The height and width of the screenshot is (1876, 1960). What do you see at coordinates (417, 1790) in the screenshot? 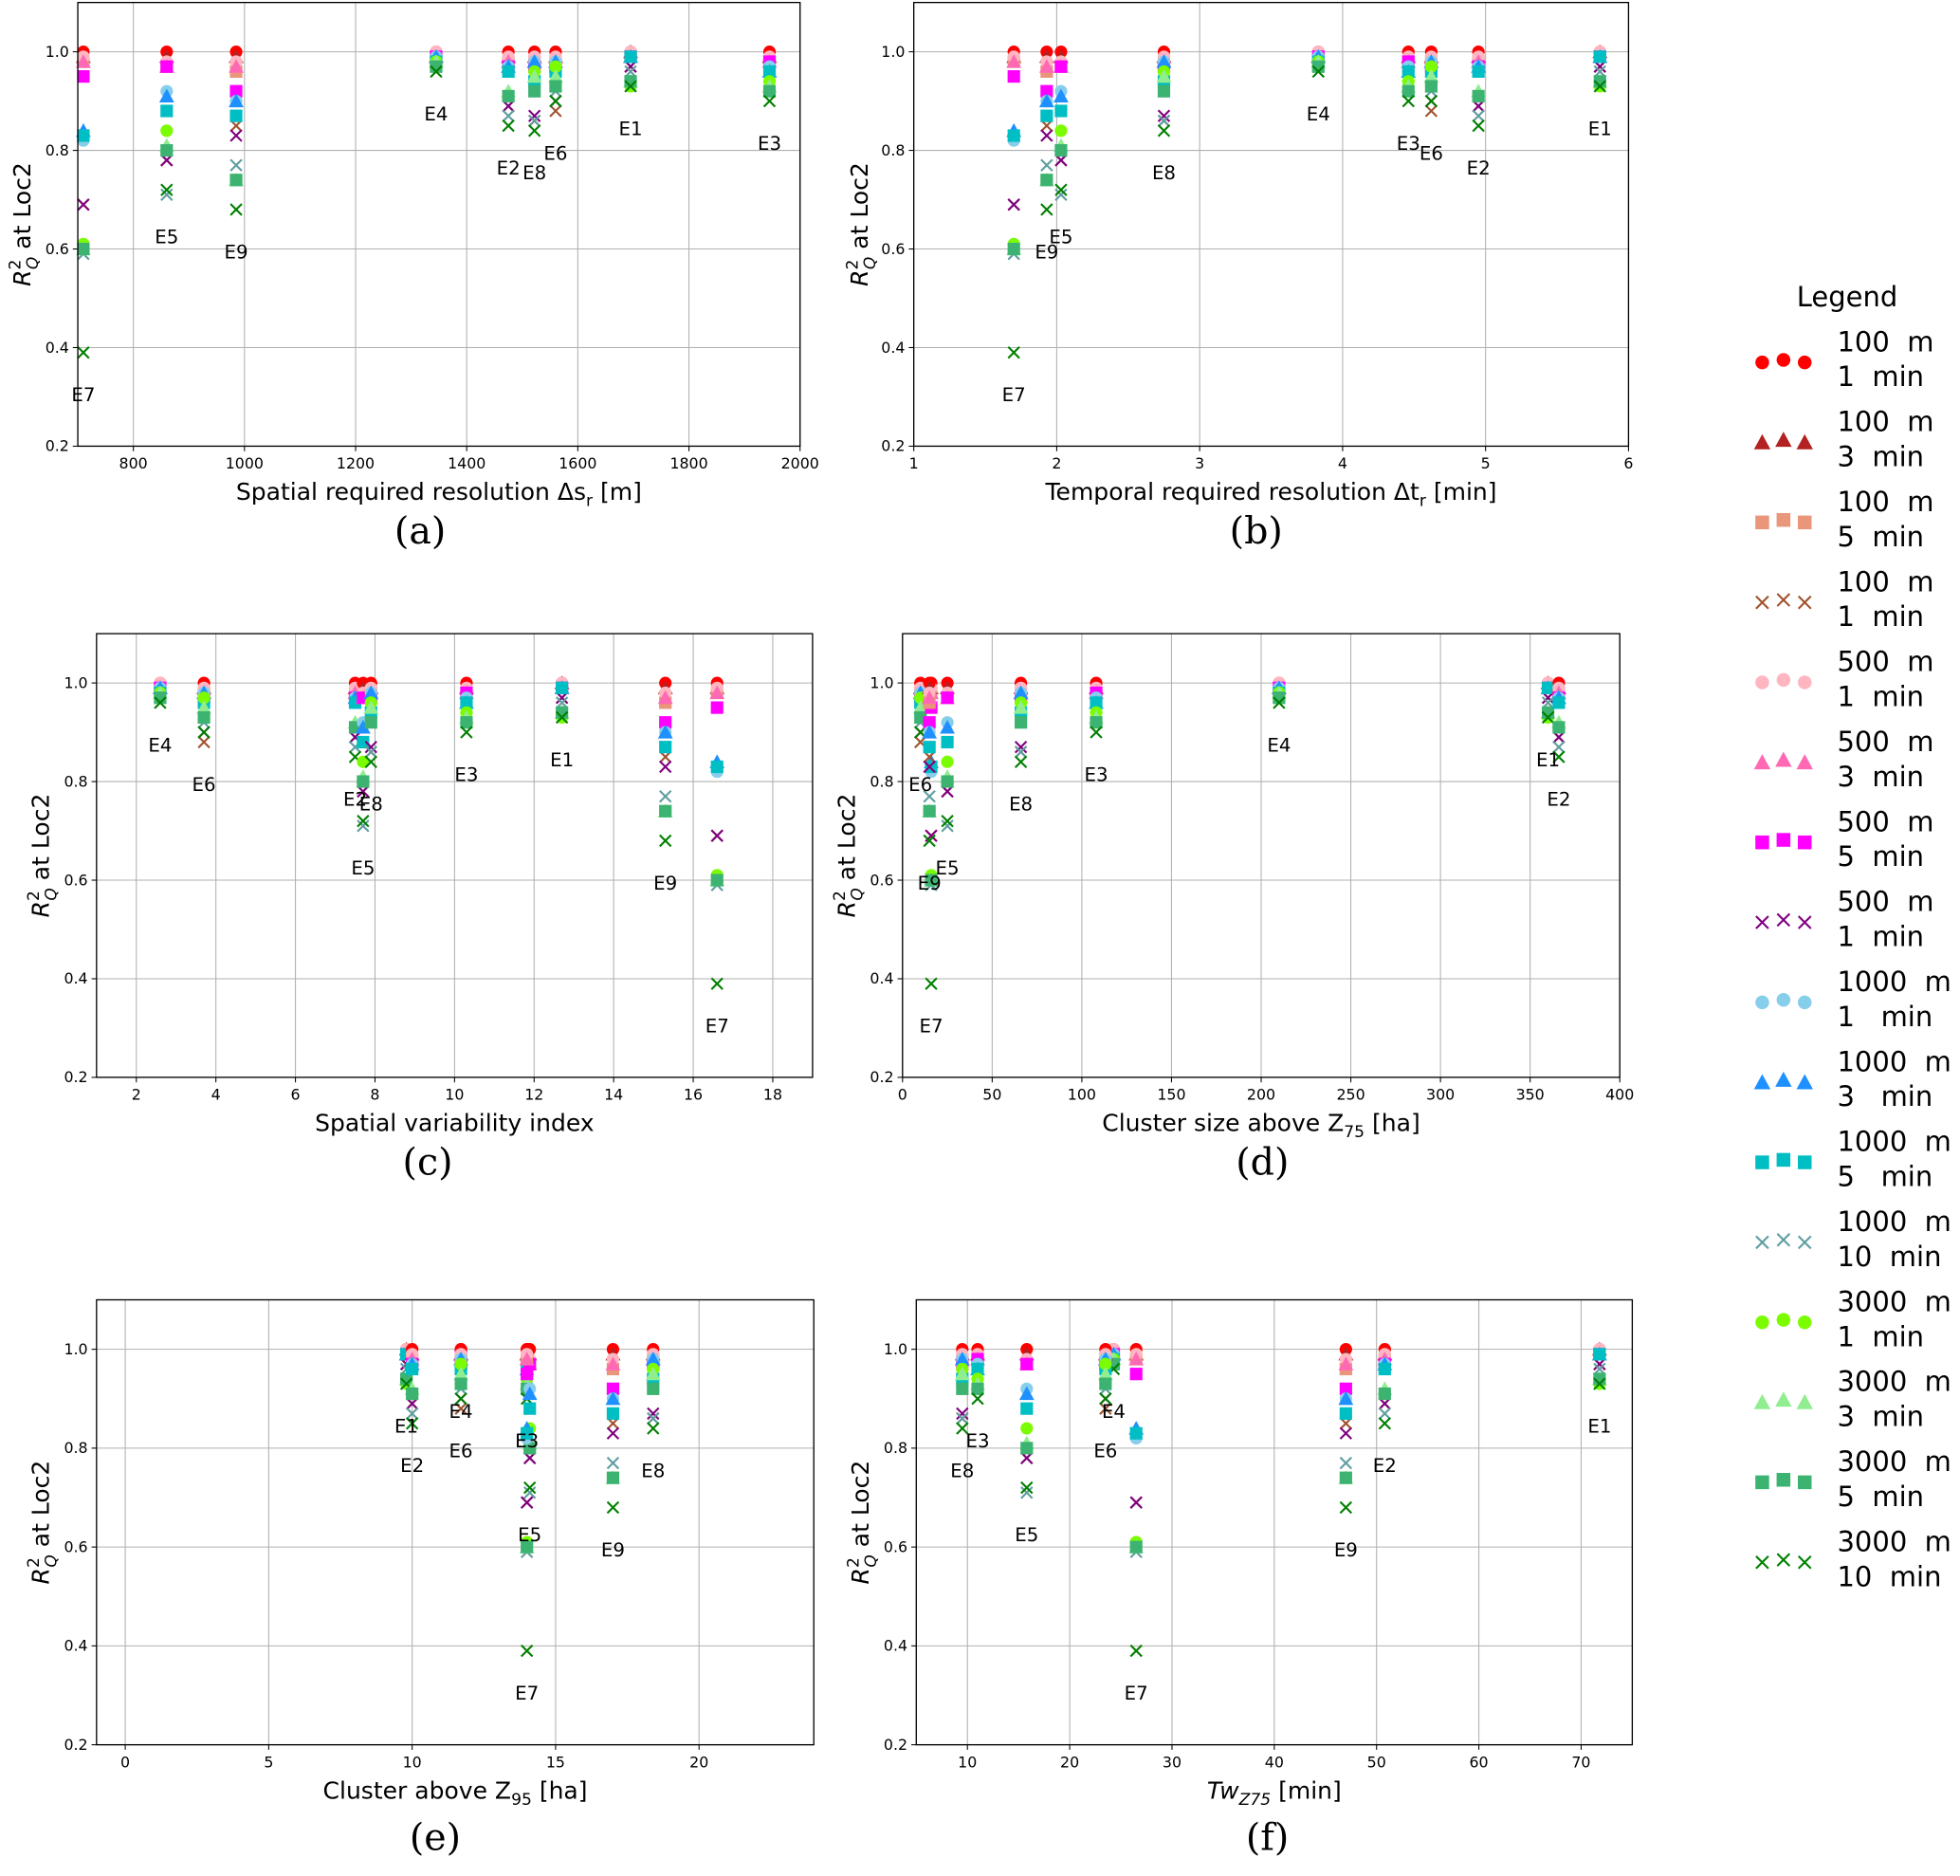
I see `x-axis-label-main: Cluster above Z` at bounding box center [417, 1790].